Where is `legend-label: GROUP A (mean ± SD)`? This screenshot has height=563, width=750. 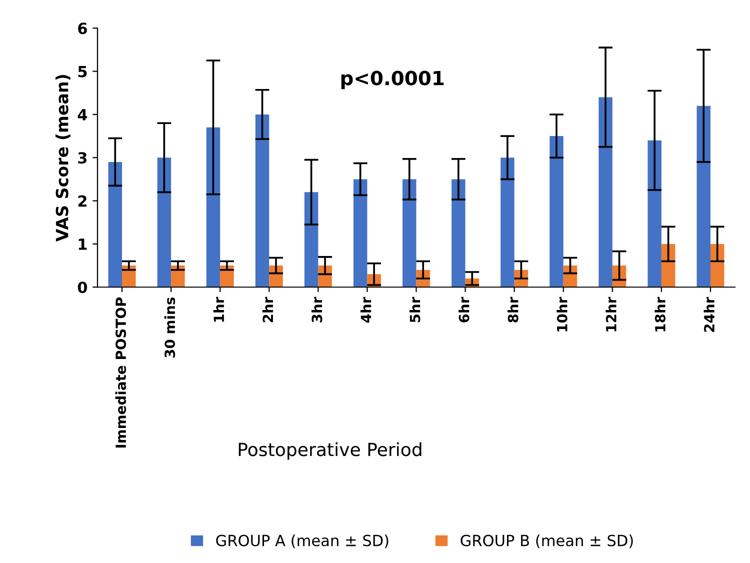 legend-label: GROUP A (mean ± SD) is located at coordinates (302, 541).